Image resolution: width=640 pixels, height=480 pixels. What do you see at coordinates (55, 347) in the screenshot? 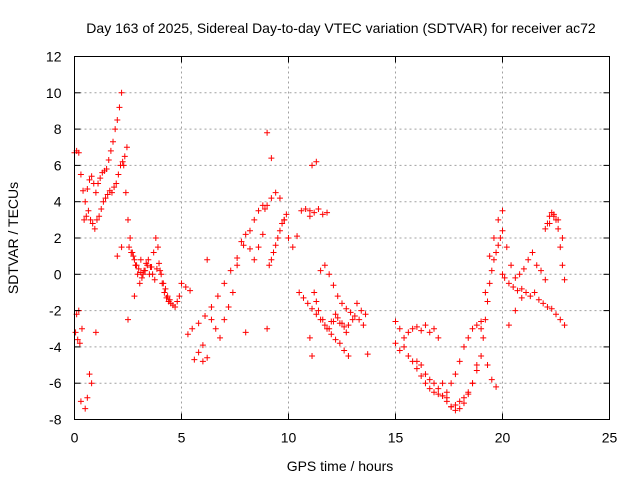
I see `y-tick-label: -4` at bounding box center [55, 347].